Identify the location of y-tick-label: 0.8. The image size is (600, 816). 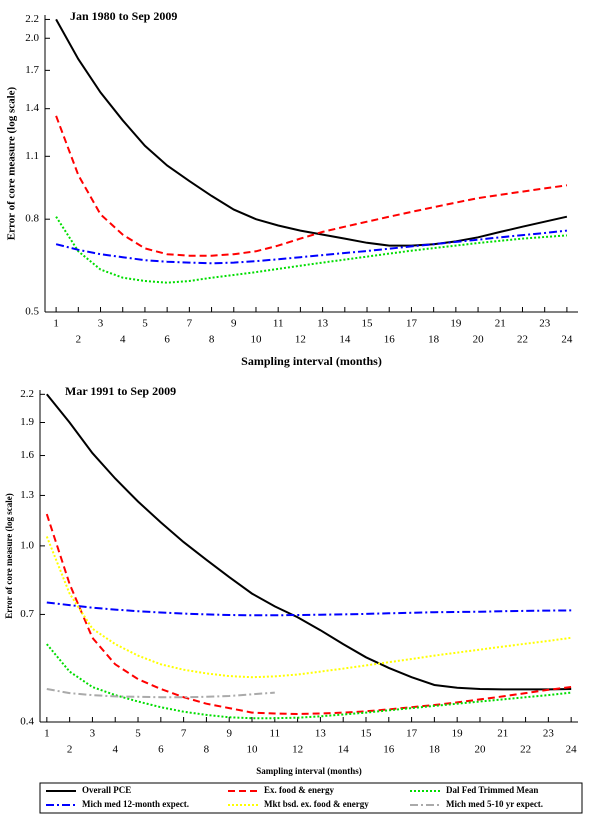
(32, 219).